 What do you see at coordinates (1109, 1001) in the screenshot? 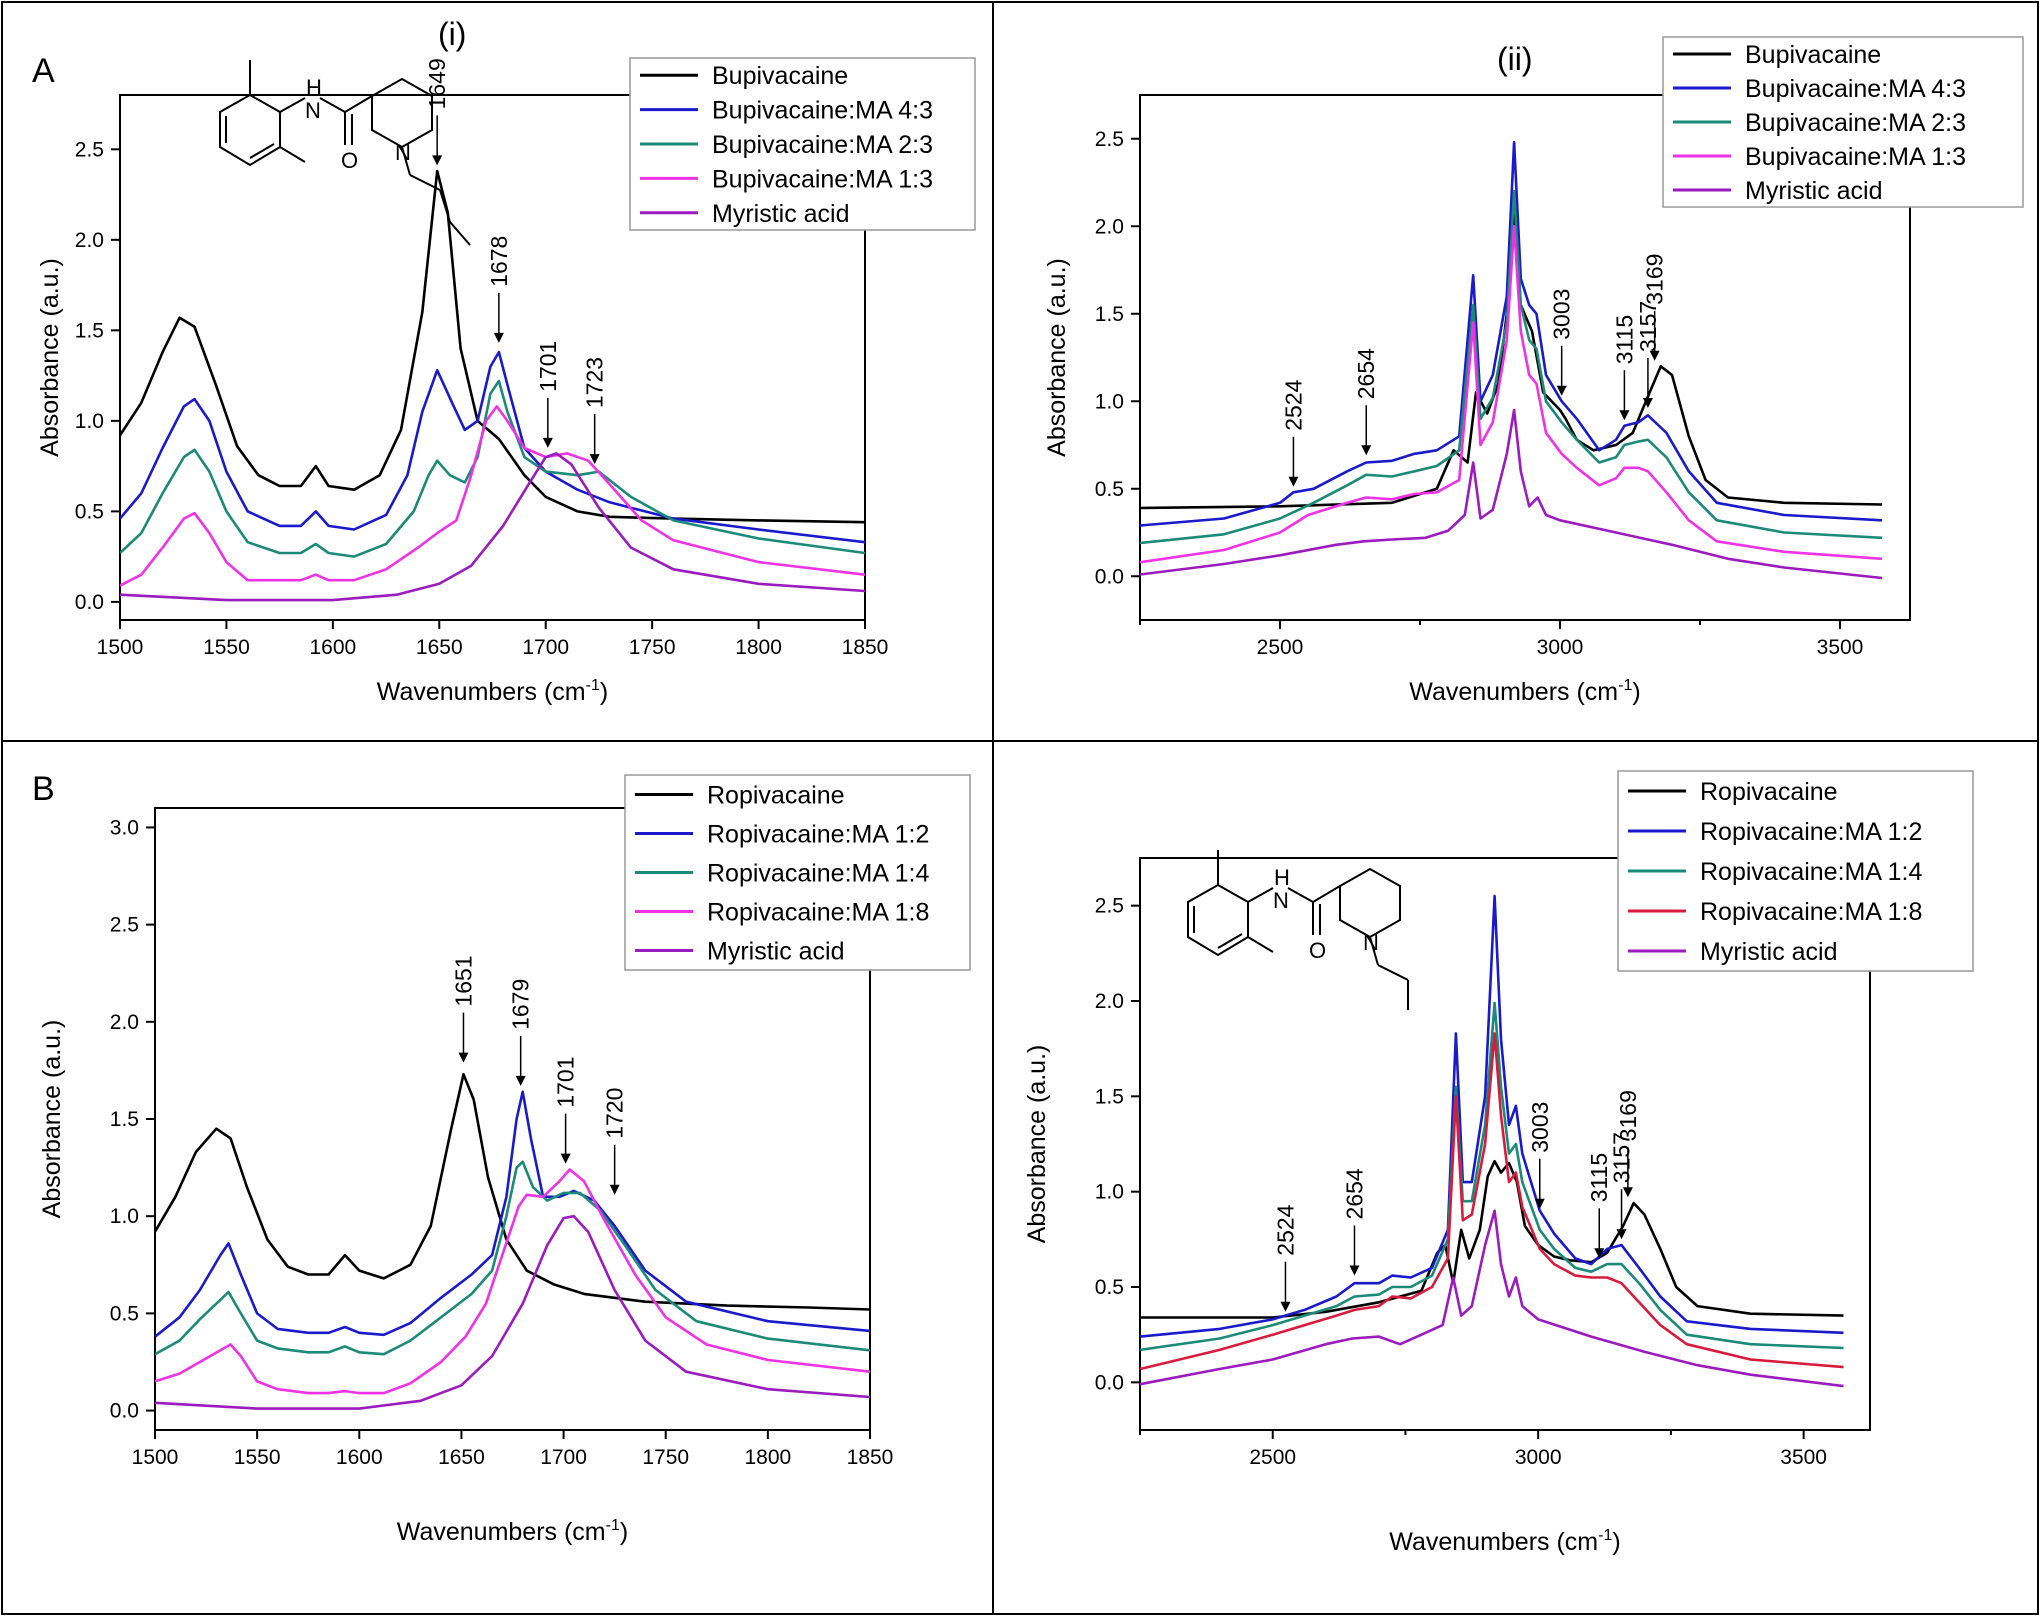
I see `y-tick-label: 2.0` at bounding box center [1109, 1001].